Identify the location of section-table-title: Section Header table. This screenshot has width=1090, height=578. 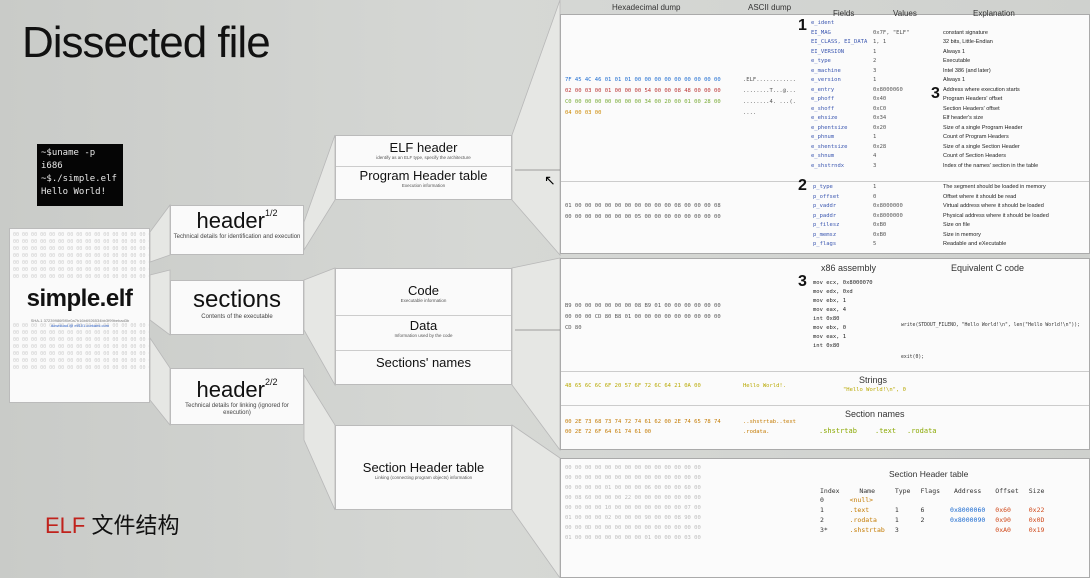
(929, 474).